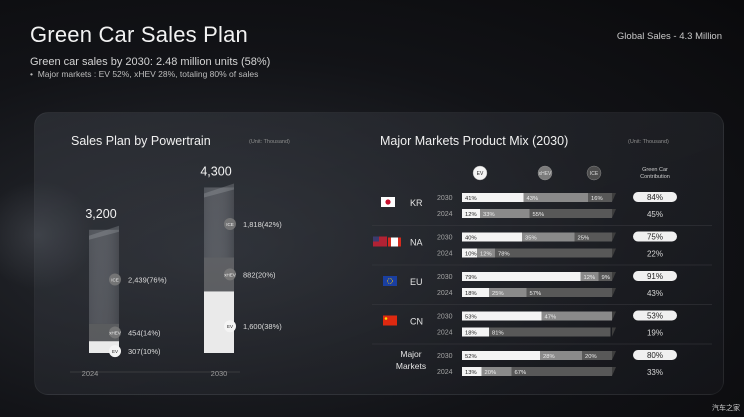 The height and width of the screenshot is (417, 744). What do you see at coordinates (399, 242) in the screenshot?
I see `ca-flag-icon-right` at bounding box center [399, 242].